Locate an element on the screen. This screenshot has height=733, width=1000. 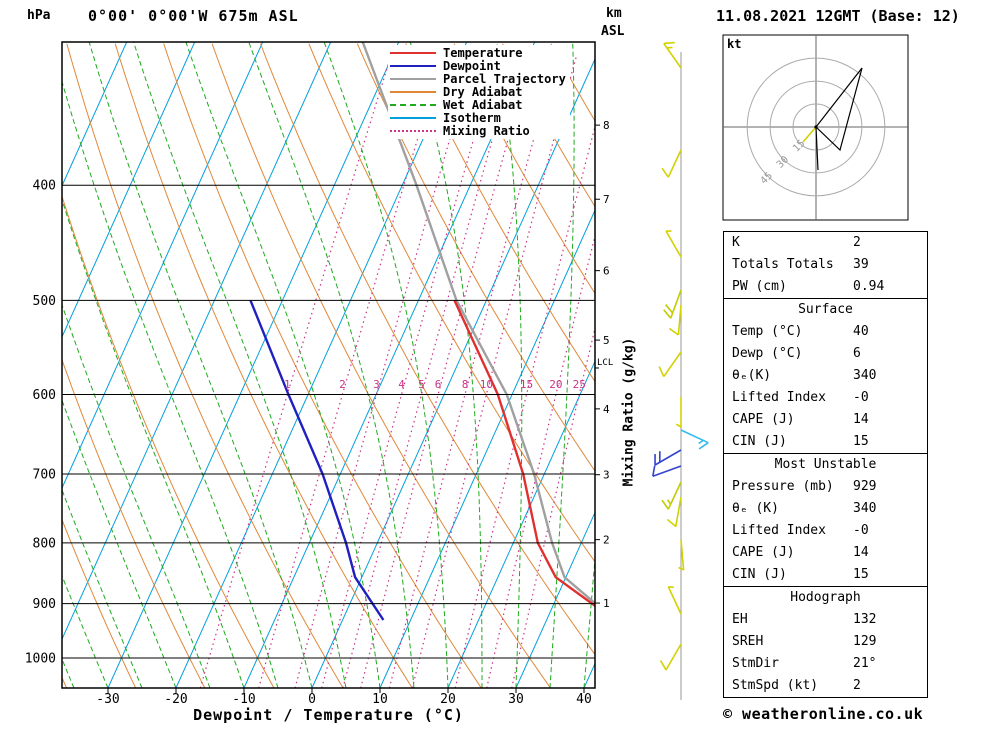
svg-text: 6 is located at coordinates (438, 384).